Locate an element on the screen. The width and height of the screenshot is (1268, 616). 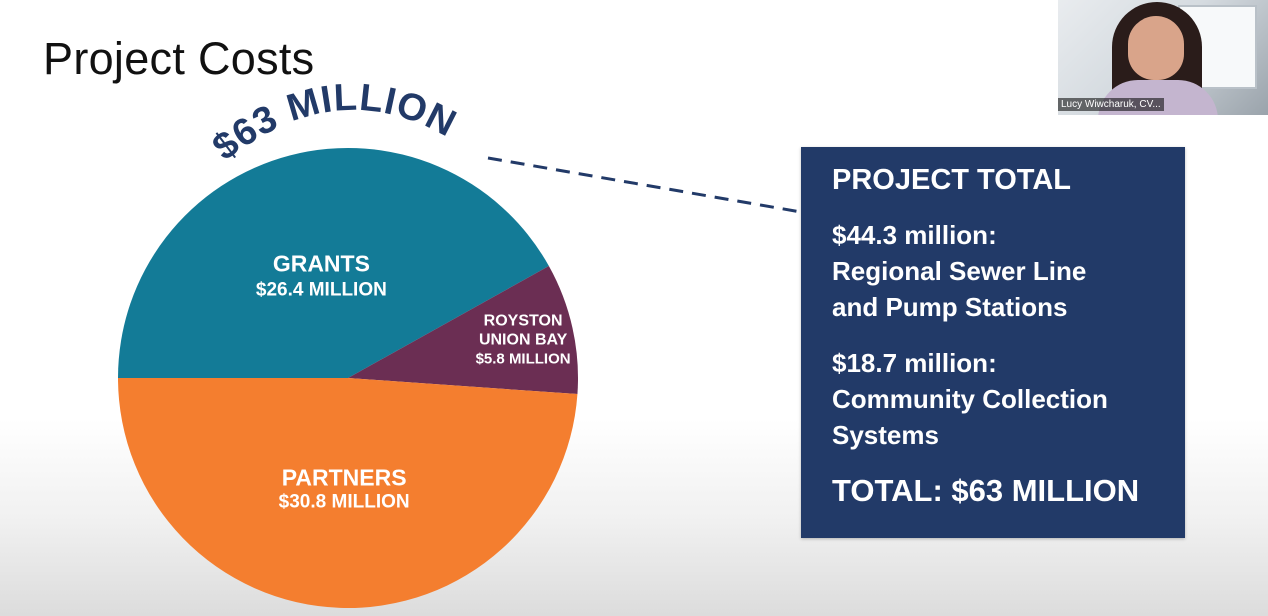
pie-slice-partners is located at coordinates (348, 493).